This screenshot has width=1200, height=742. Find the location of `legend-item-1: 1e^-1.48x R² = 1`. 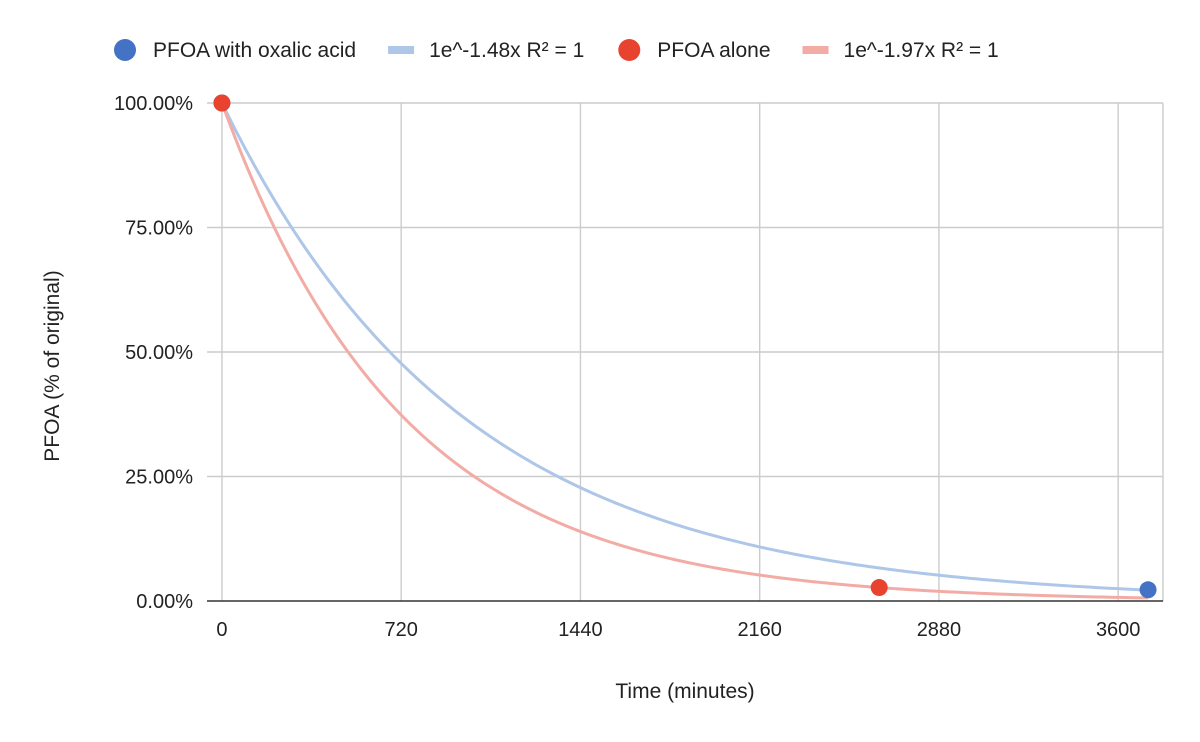

legend-item-1: 1e^-1.48x R² = 1 is located at coordinates (486, 50).